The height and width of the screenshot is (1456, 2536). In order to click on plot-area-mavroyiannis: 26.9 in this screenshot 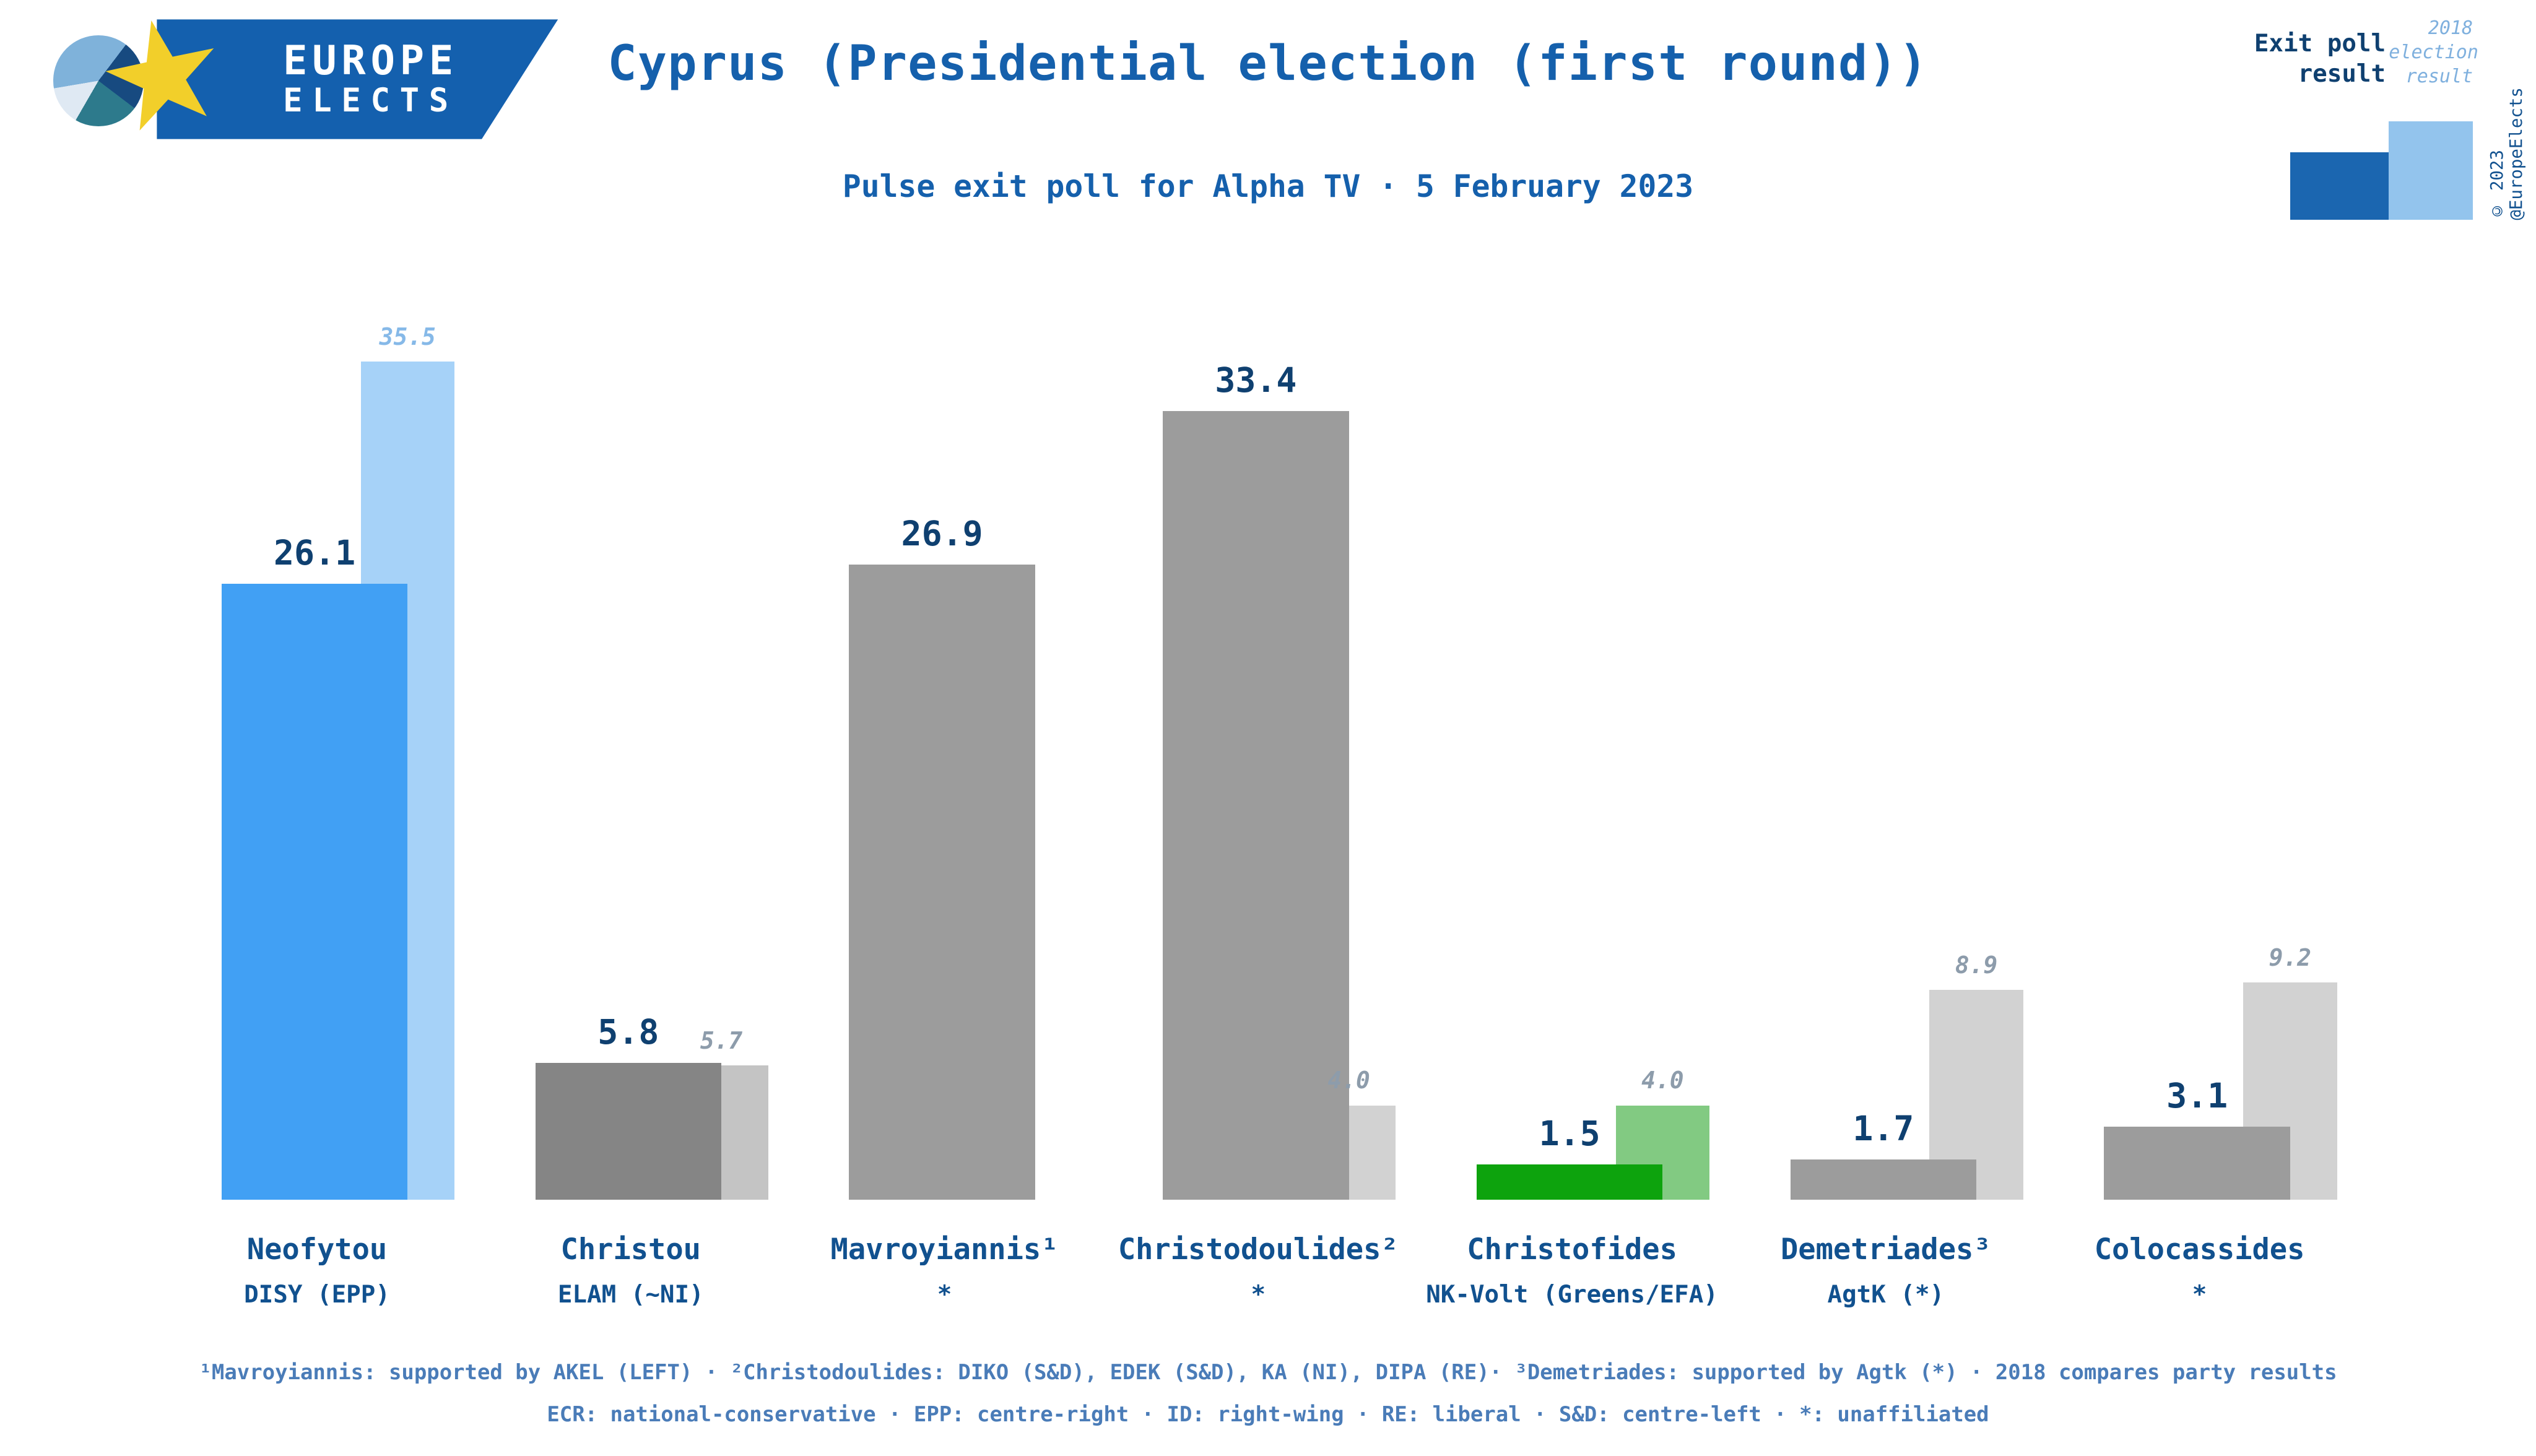, I will do `click(944, 747)`.